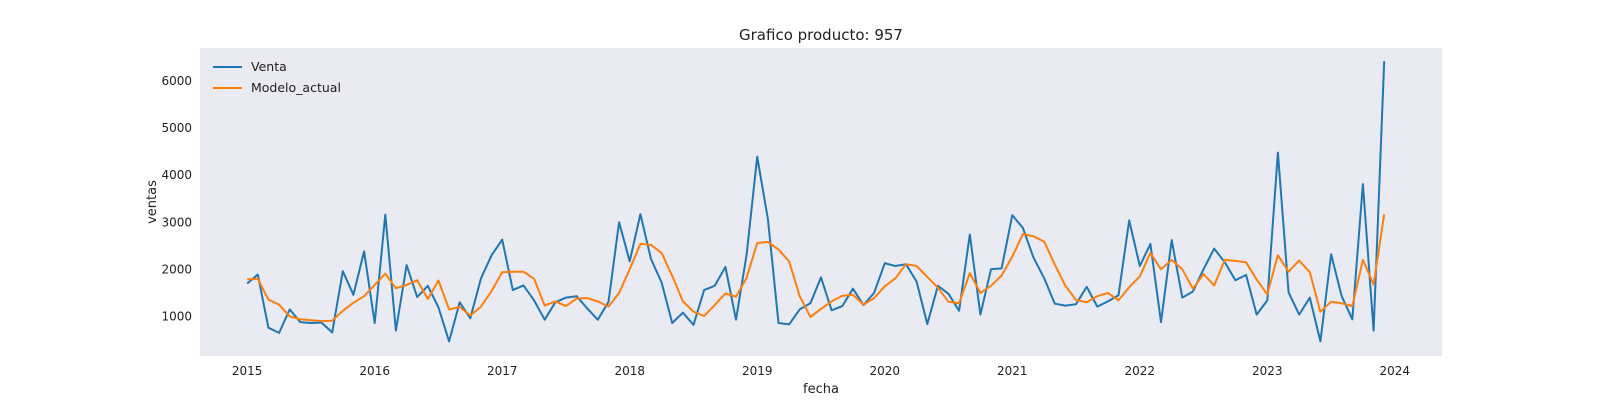 The width and height of the screenshot is (1600, 400). Describe the element at coordinates (502, 371) in the screenshot. I see `x-tick-label: 2017` at that location.